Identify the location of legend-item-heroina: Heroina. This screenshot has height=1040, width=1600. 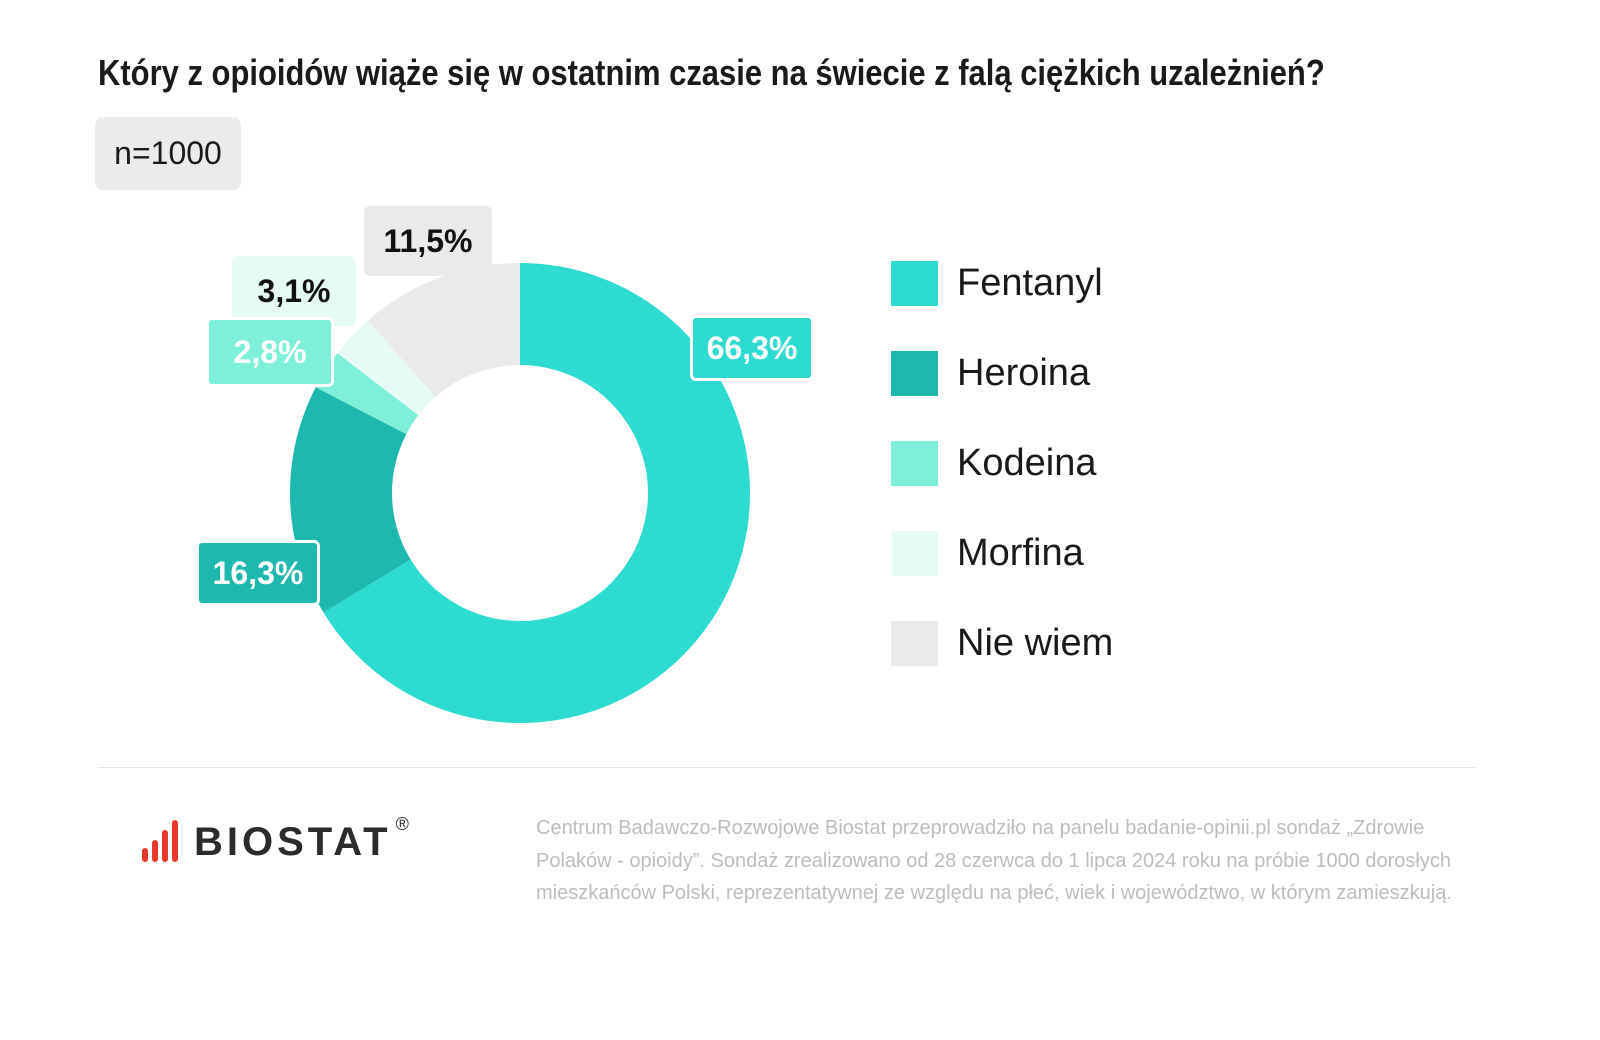
(1002, 373).